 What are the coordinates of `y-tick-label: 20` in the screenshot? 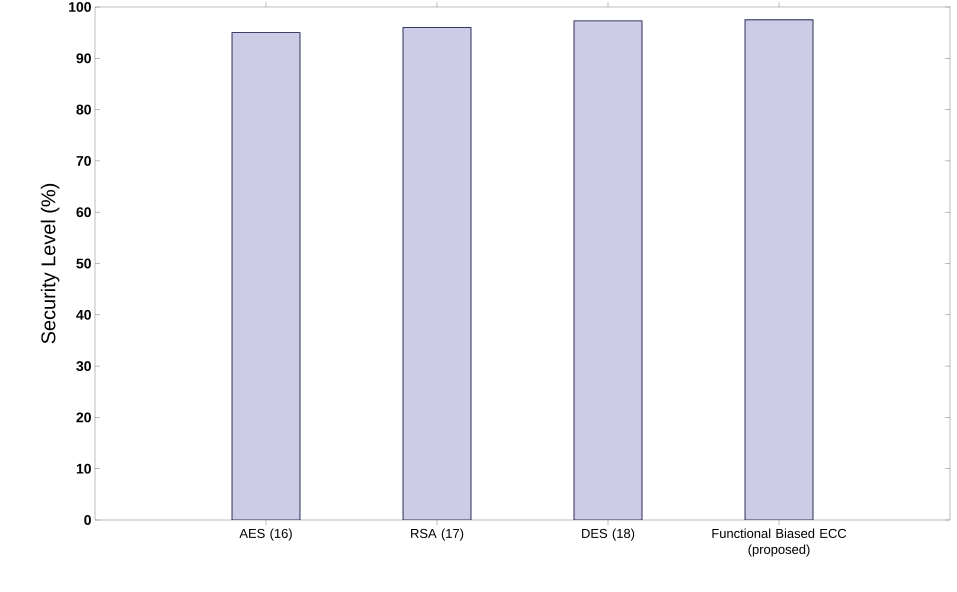 It's located at (83, 417).